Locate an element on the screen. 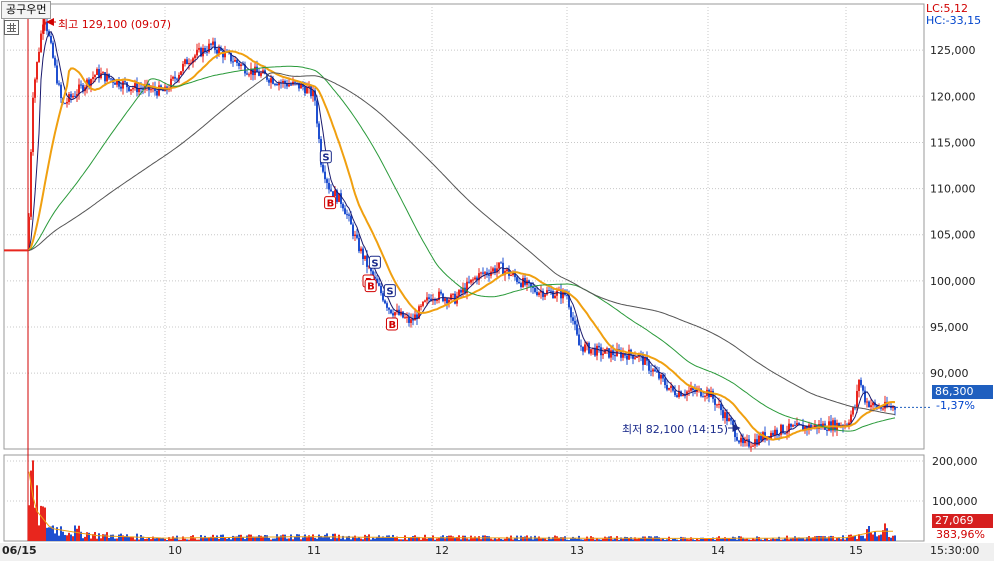 The height and width of the screenshot is (561, 994). grid-settings-icon is located at coordinates (11, 27).